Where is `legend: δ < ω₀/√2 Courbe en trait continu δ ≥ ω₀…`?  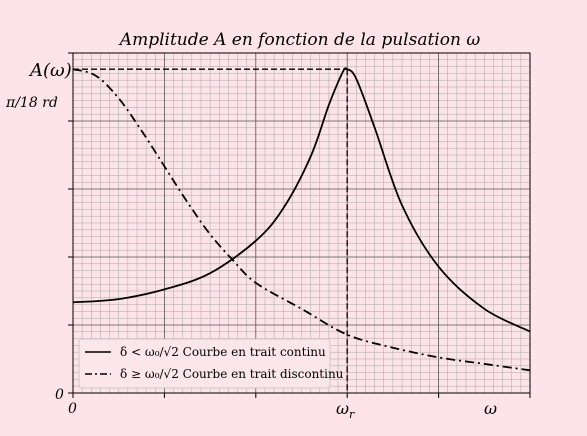 legend: δ < ω₀/√2 Courbe en trait continu δ ≥ ω₀… is located at coordinates (211, 363).